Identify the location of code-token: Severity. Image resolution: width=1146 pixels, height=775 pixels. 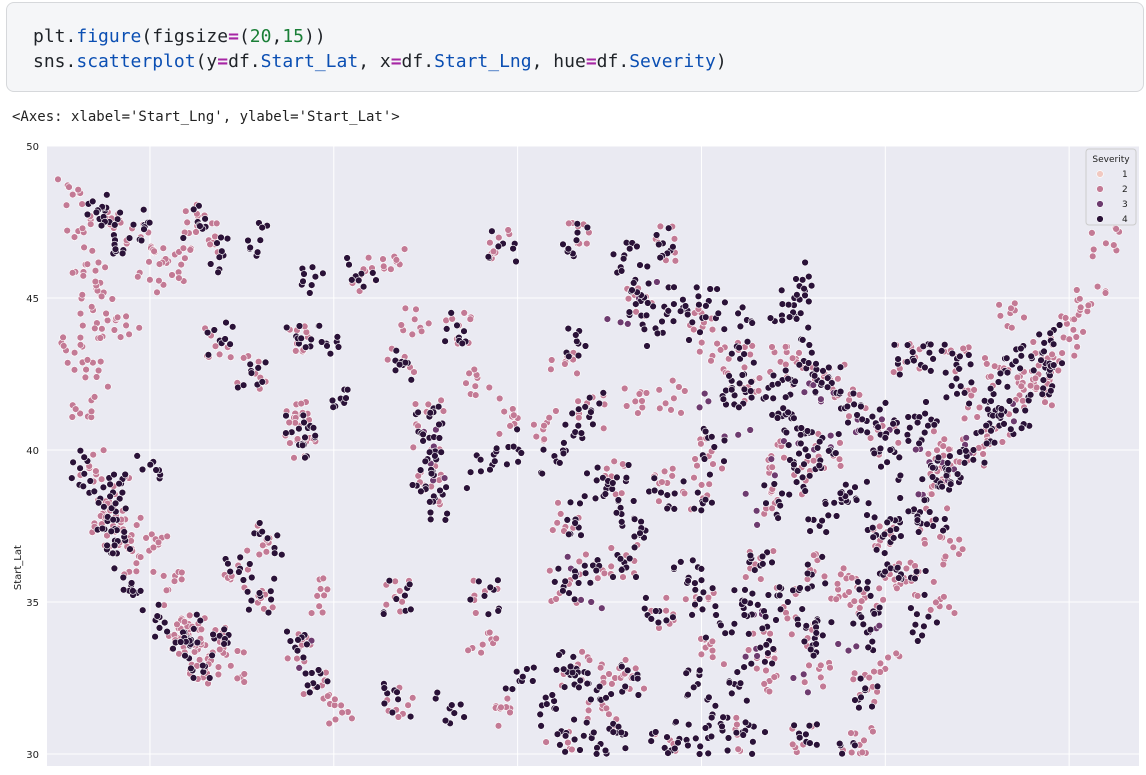
(672, 61).